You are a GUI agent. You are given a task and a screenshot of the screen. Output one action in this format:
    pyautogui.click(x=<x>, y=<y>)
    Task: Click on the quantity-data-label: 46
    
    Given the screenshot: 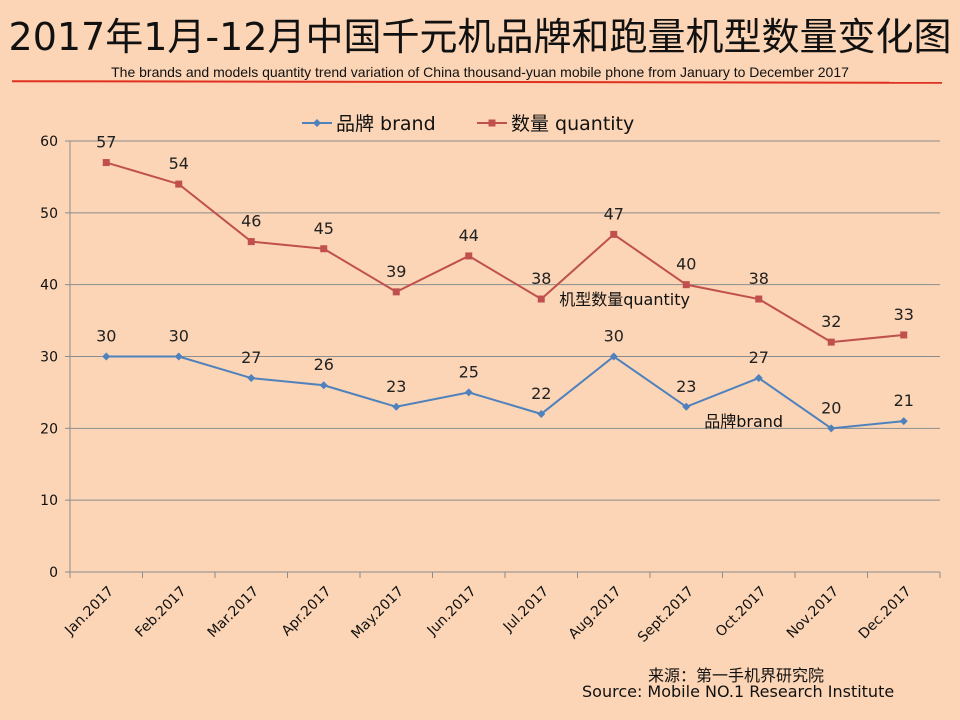 What is the action you would take?
    pyautogui.click(x=251, y=221)
    